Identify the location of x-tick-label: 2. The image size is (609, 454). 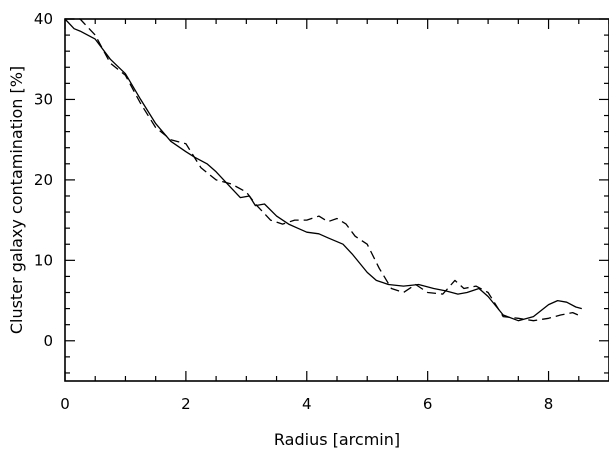
(186, 404).